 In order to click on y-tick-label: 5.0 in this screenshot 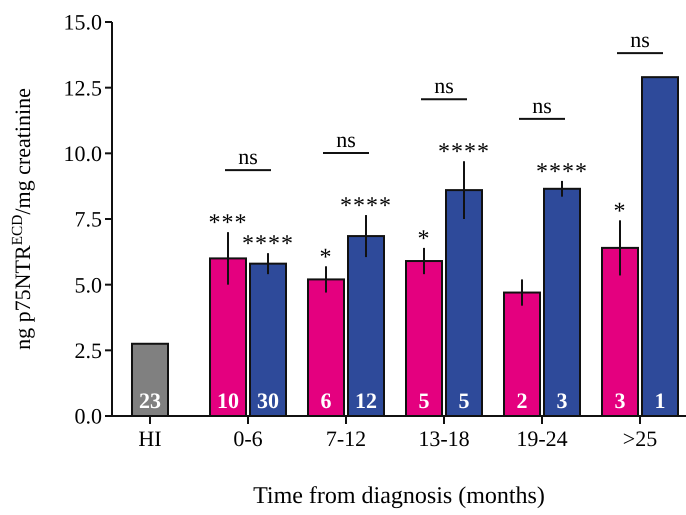, I will do `click(88, 285)`.